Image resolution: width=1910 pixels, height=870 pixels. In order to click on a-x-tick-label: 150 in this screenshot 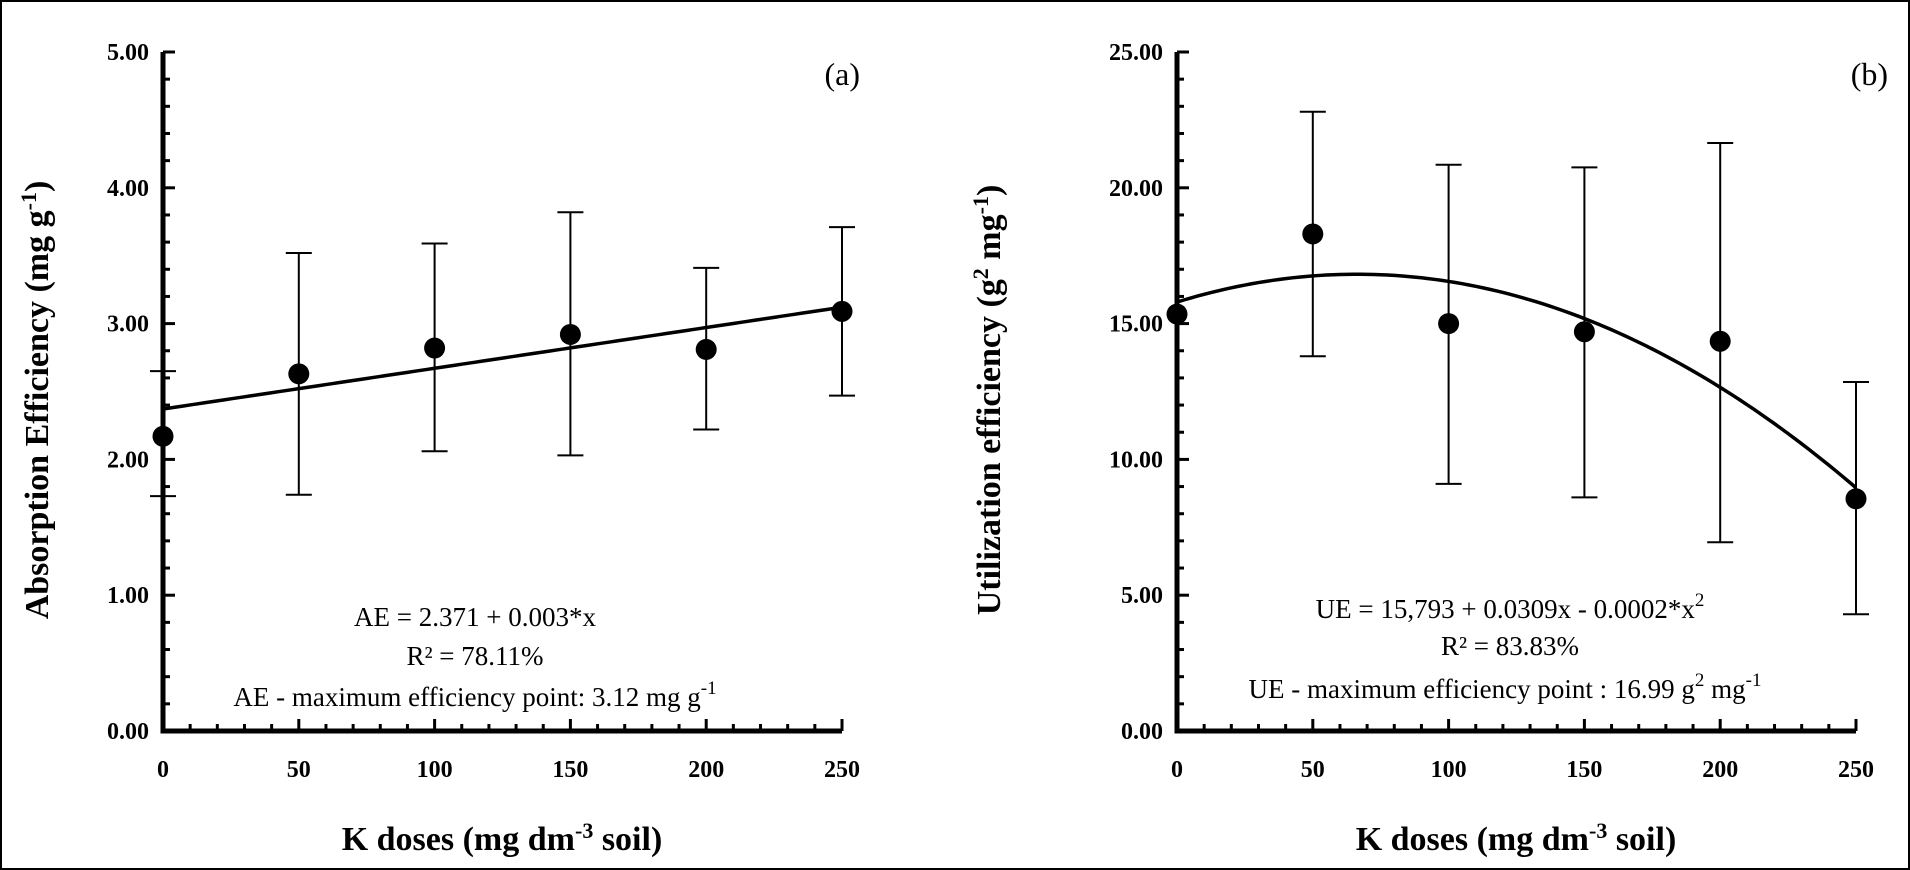, I will do `click(570, 770)`.